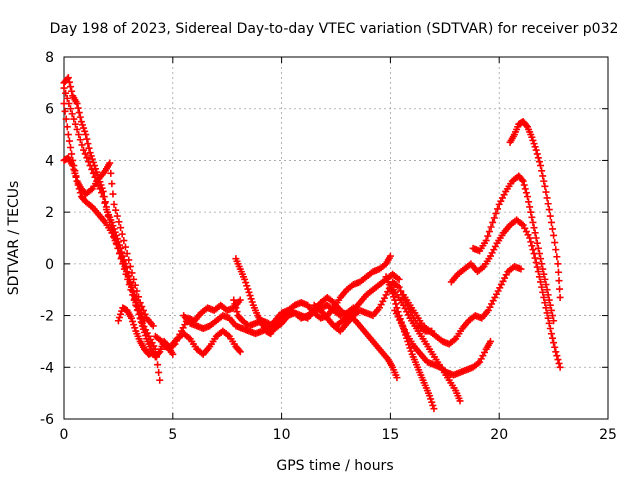 The width and height of the screenshot is (640, 480). Describe the element at coordinates (49, 110) in the screenshot. I see `y-tick-label: 6` at that location.